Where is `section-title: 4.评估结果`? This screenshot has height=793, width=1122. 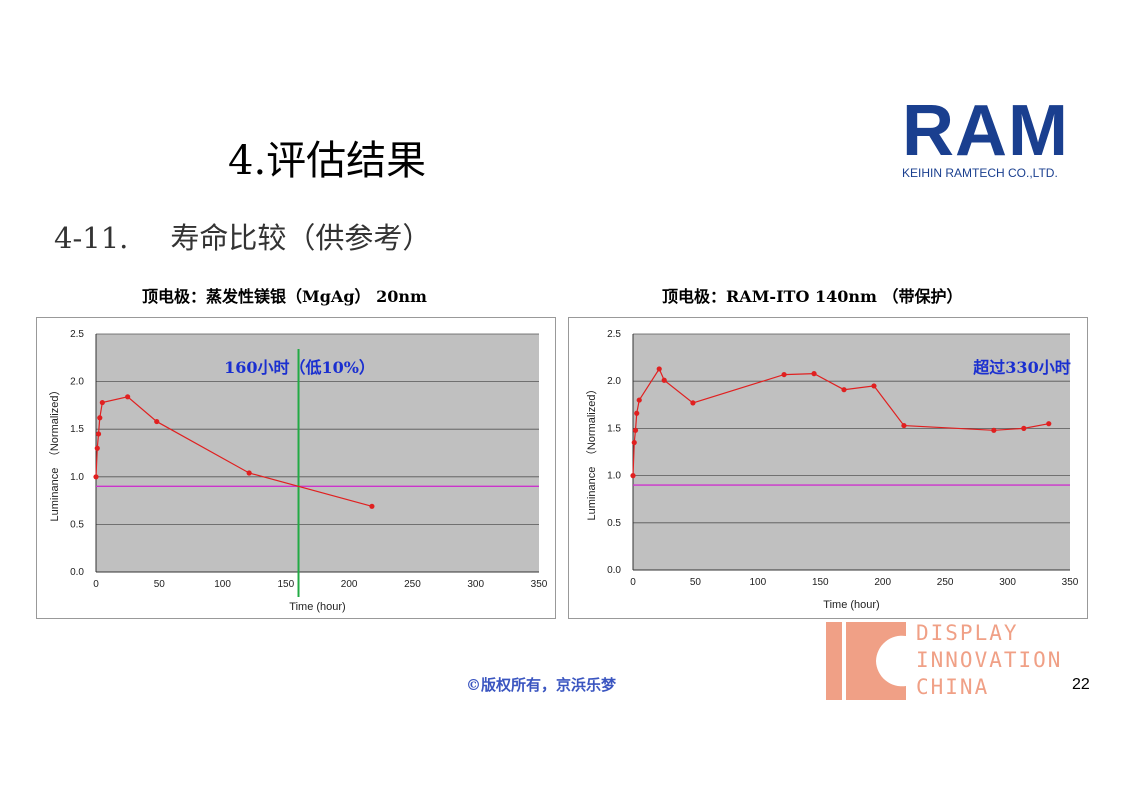
section-title: 4.评估结果 is located at coordinates (327, 161).